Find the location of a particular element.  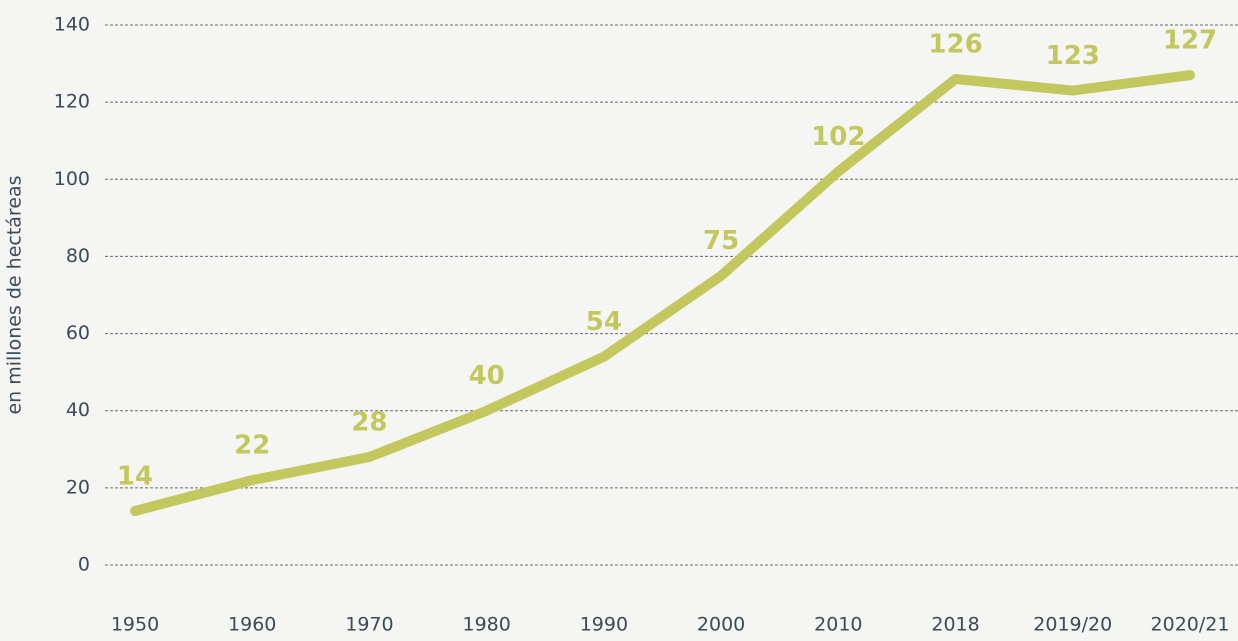

data-label: 123 is located at coordinates (1073, 56).